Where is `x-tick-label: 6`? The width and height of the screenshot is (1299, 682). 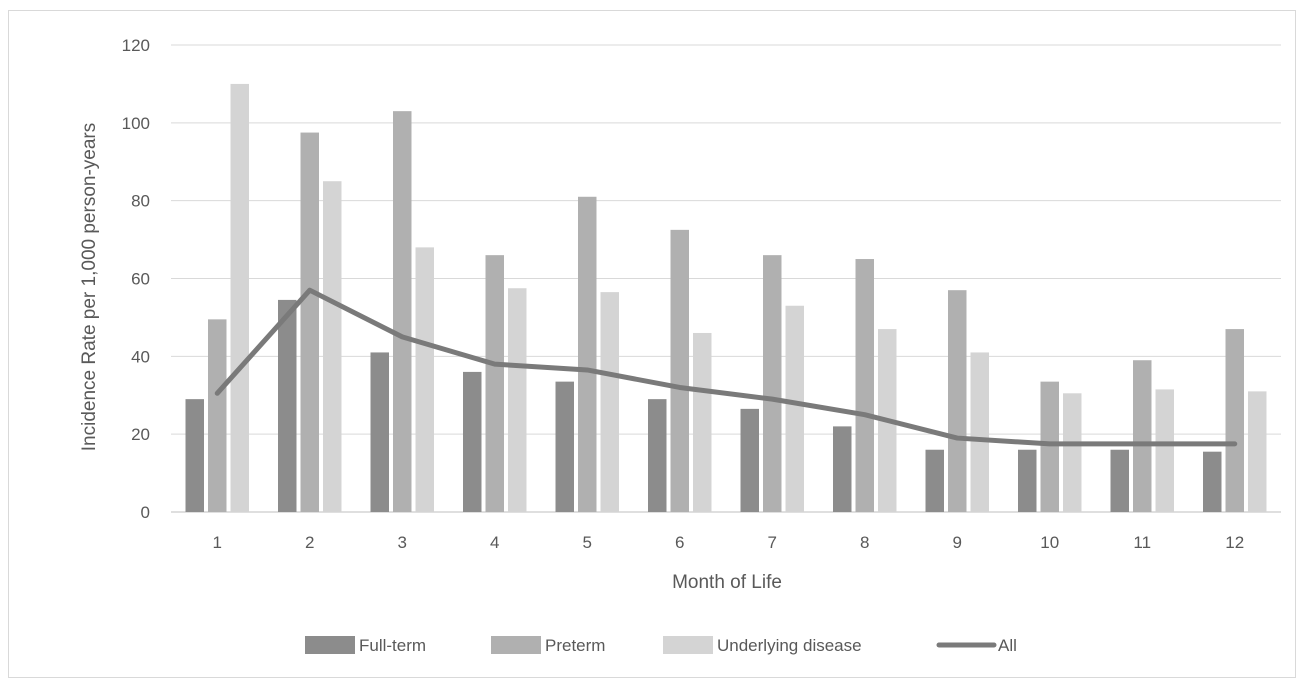
x-tick-label: 6 is located at coordinates (679, 542).